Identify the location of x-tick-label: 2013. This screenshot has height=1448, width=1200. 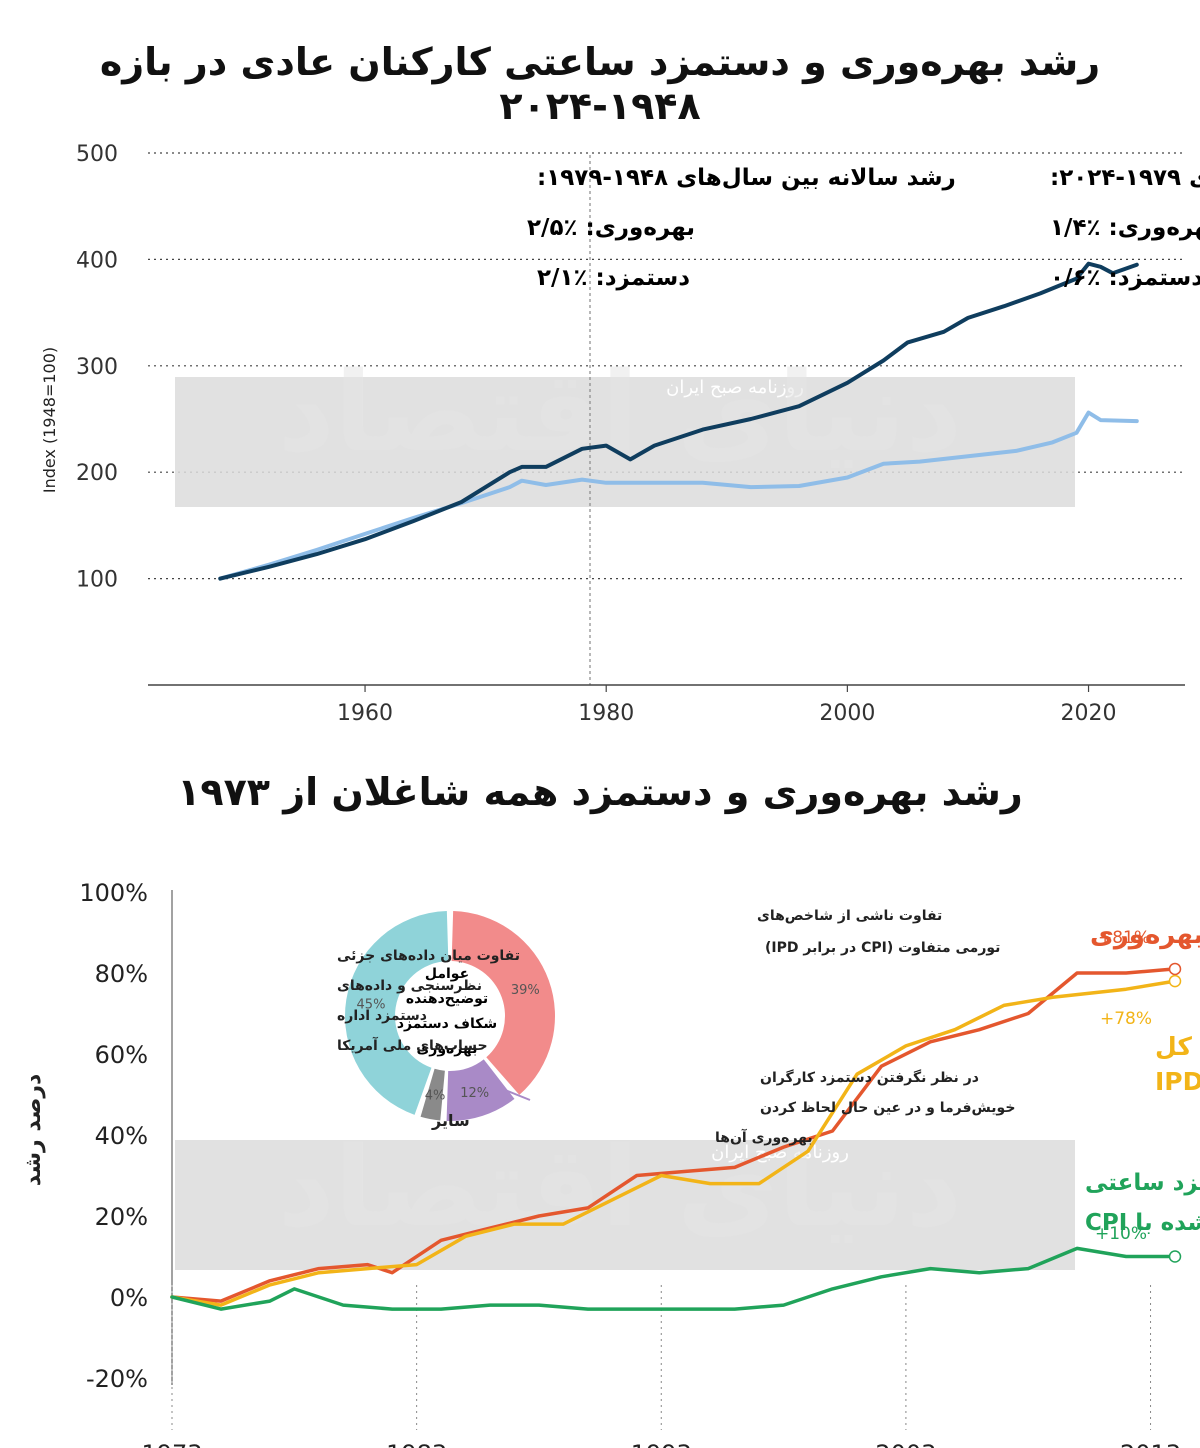
(1150, 1444).